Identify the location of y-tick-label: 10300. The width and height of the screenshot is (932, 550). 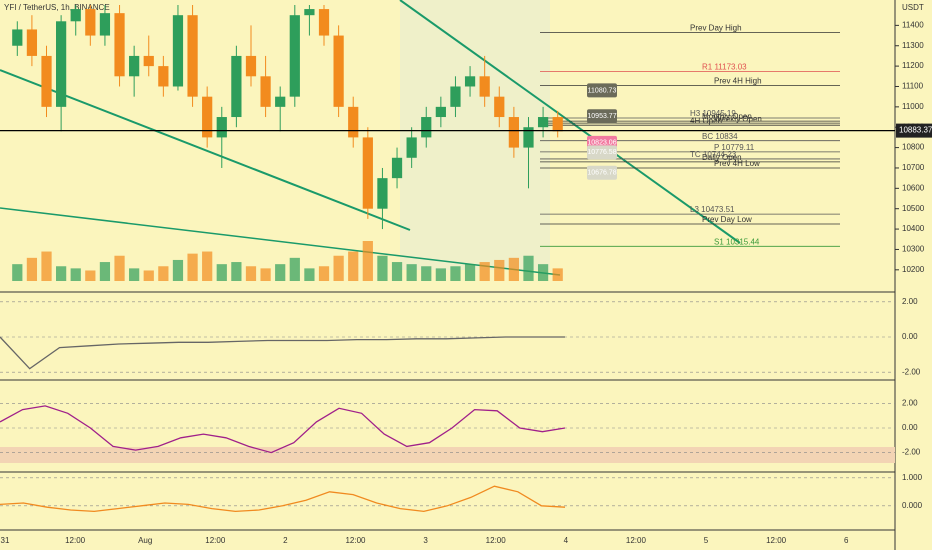
(913, 249).